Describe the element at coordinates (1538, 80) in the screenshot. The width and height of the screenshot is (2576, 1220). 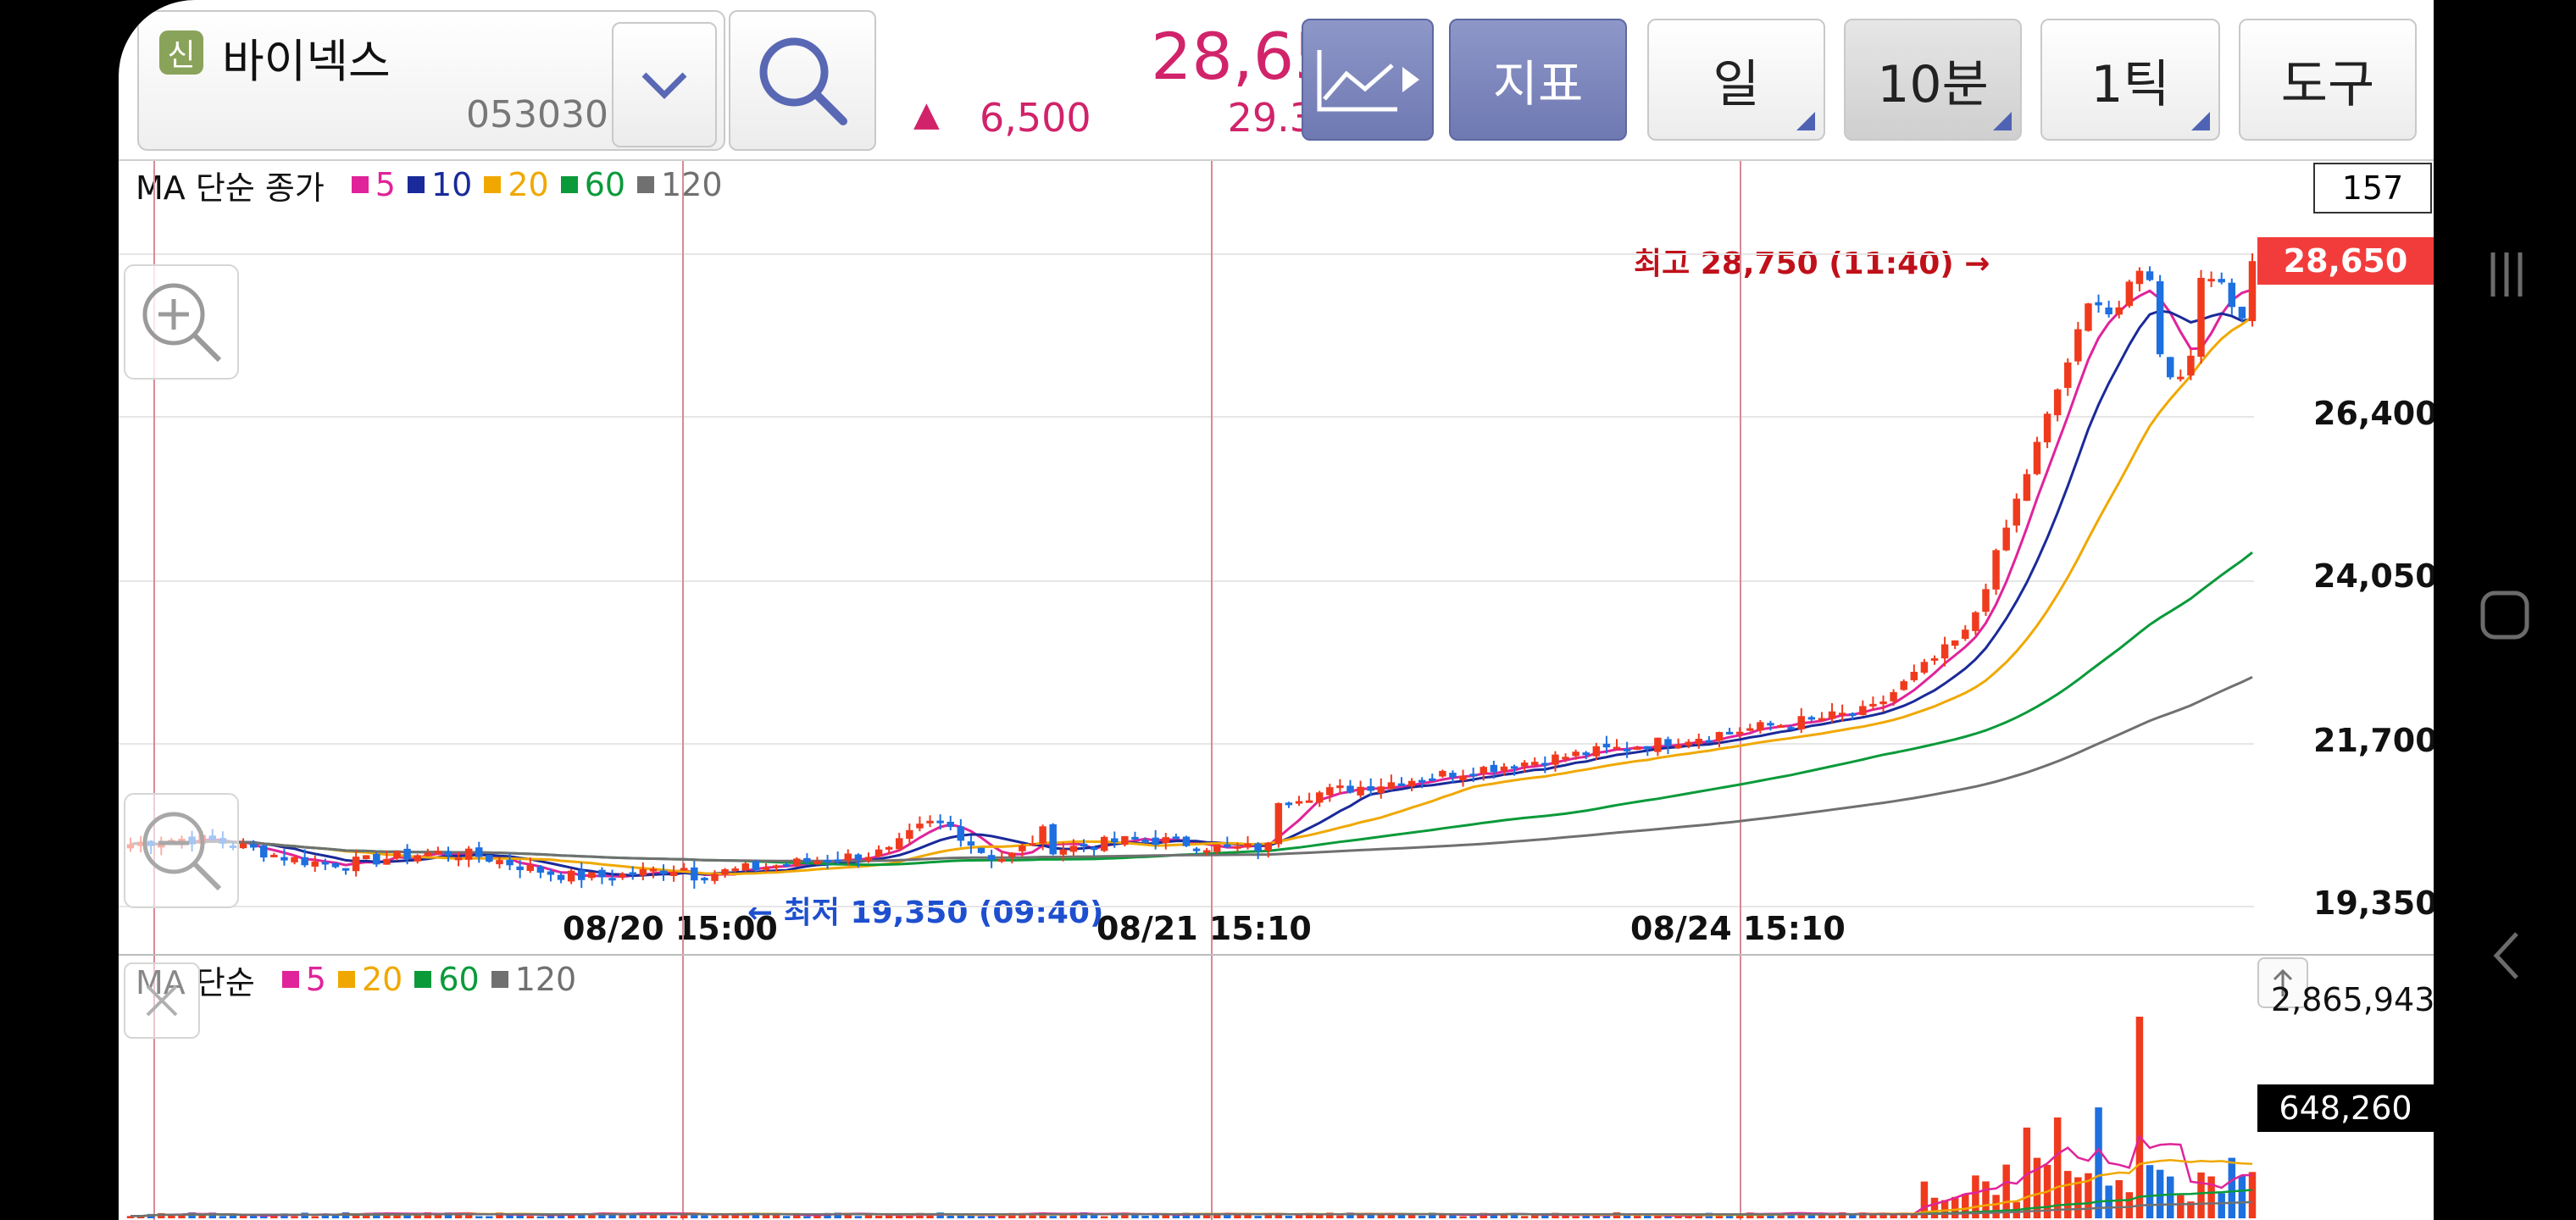
I see `indicator-button: 지표` at that location.